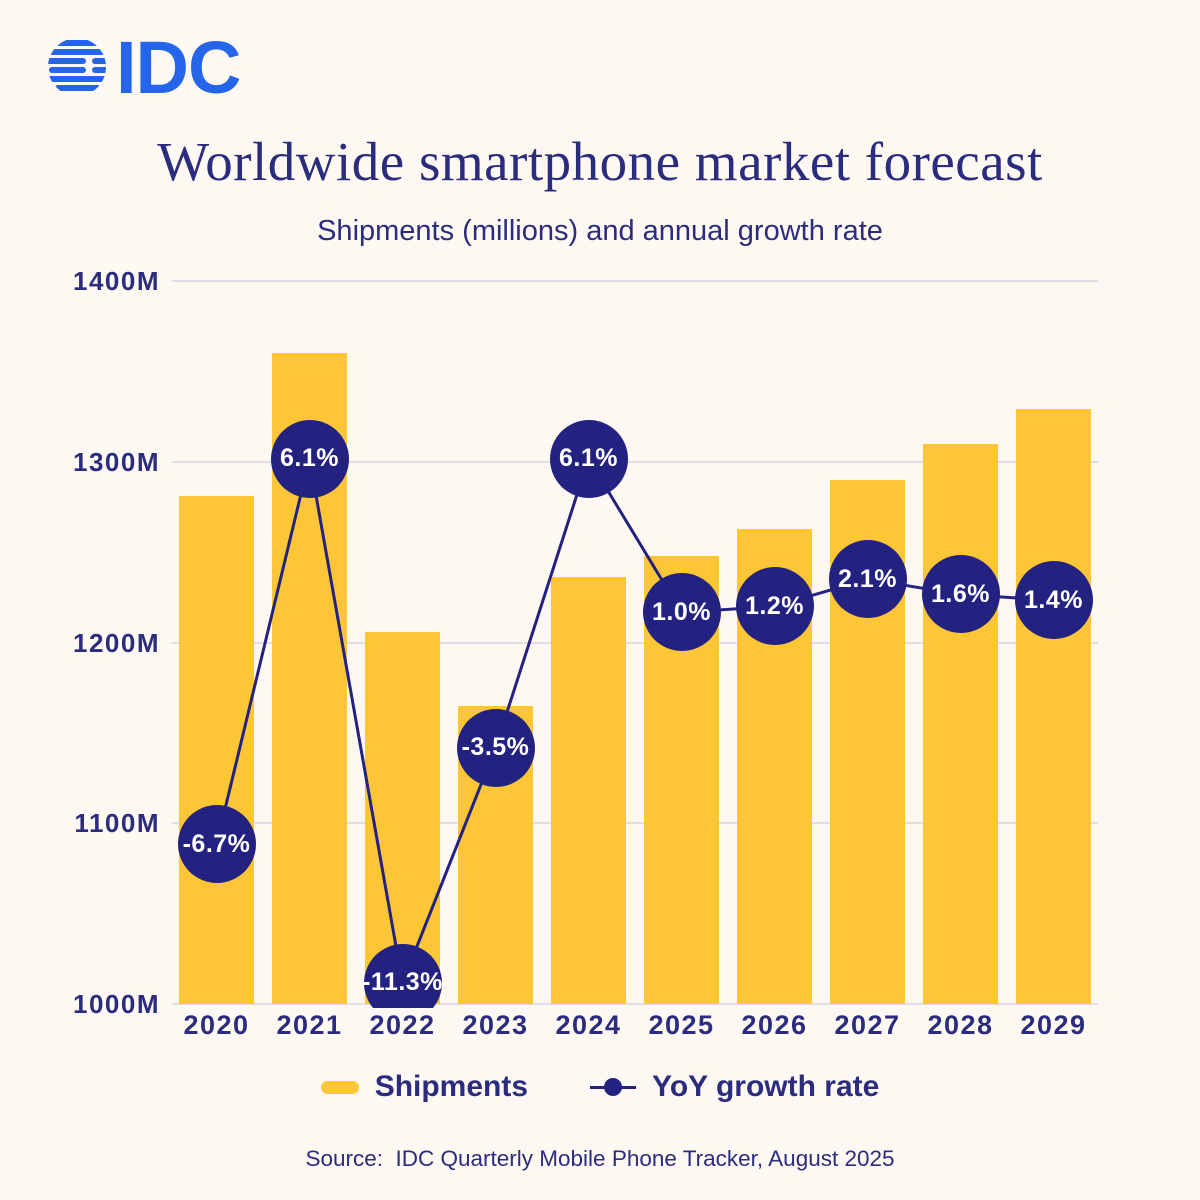 This screenshot has height=1200, width=1200. I want to click on gridline-1000M, so click(635, 1004).